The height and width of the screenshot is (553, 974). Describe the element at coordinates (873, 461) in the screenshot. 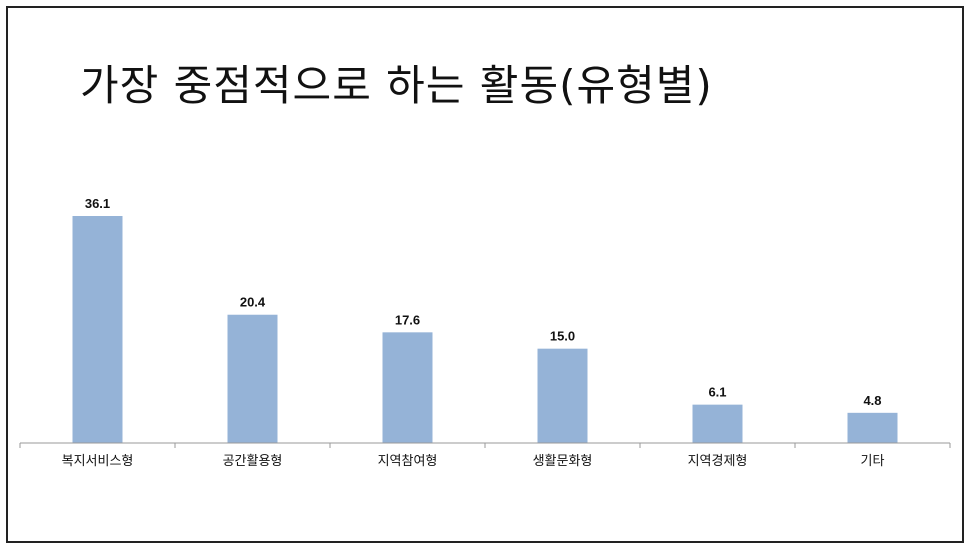

I see `category-label-5: 기타` at that location.